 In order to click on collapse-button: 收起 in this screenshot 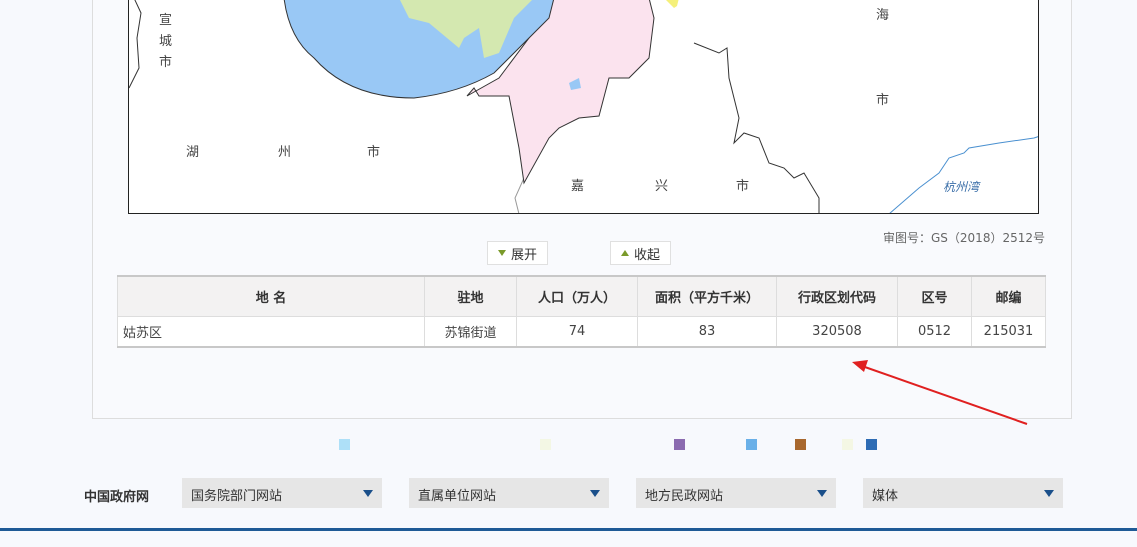, I will do `click(641, 253)`.